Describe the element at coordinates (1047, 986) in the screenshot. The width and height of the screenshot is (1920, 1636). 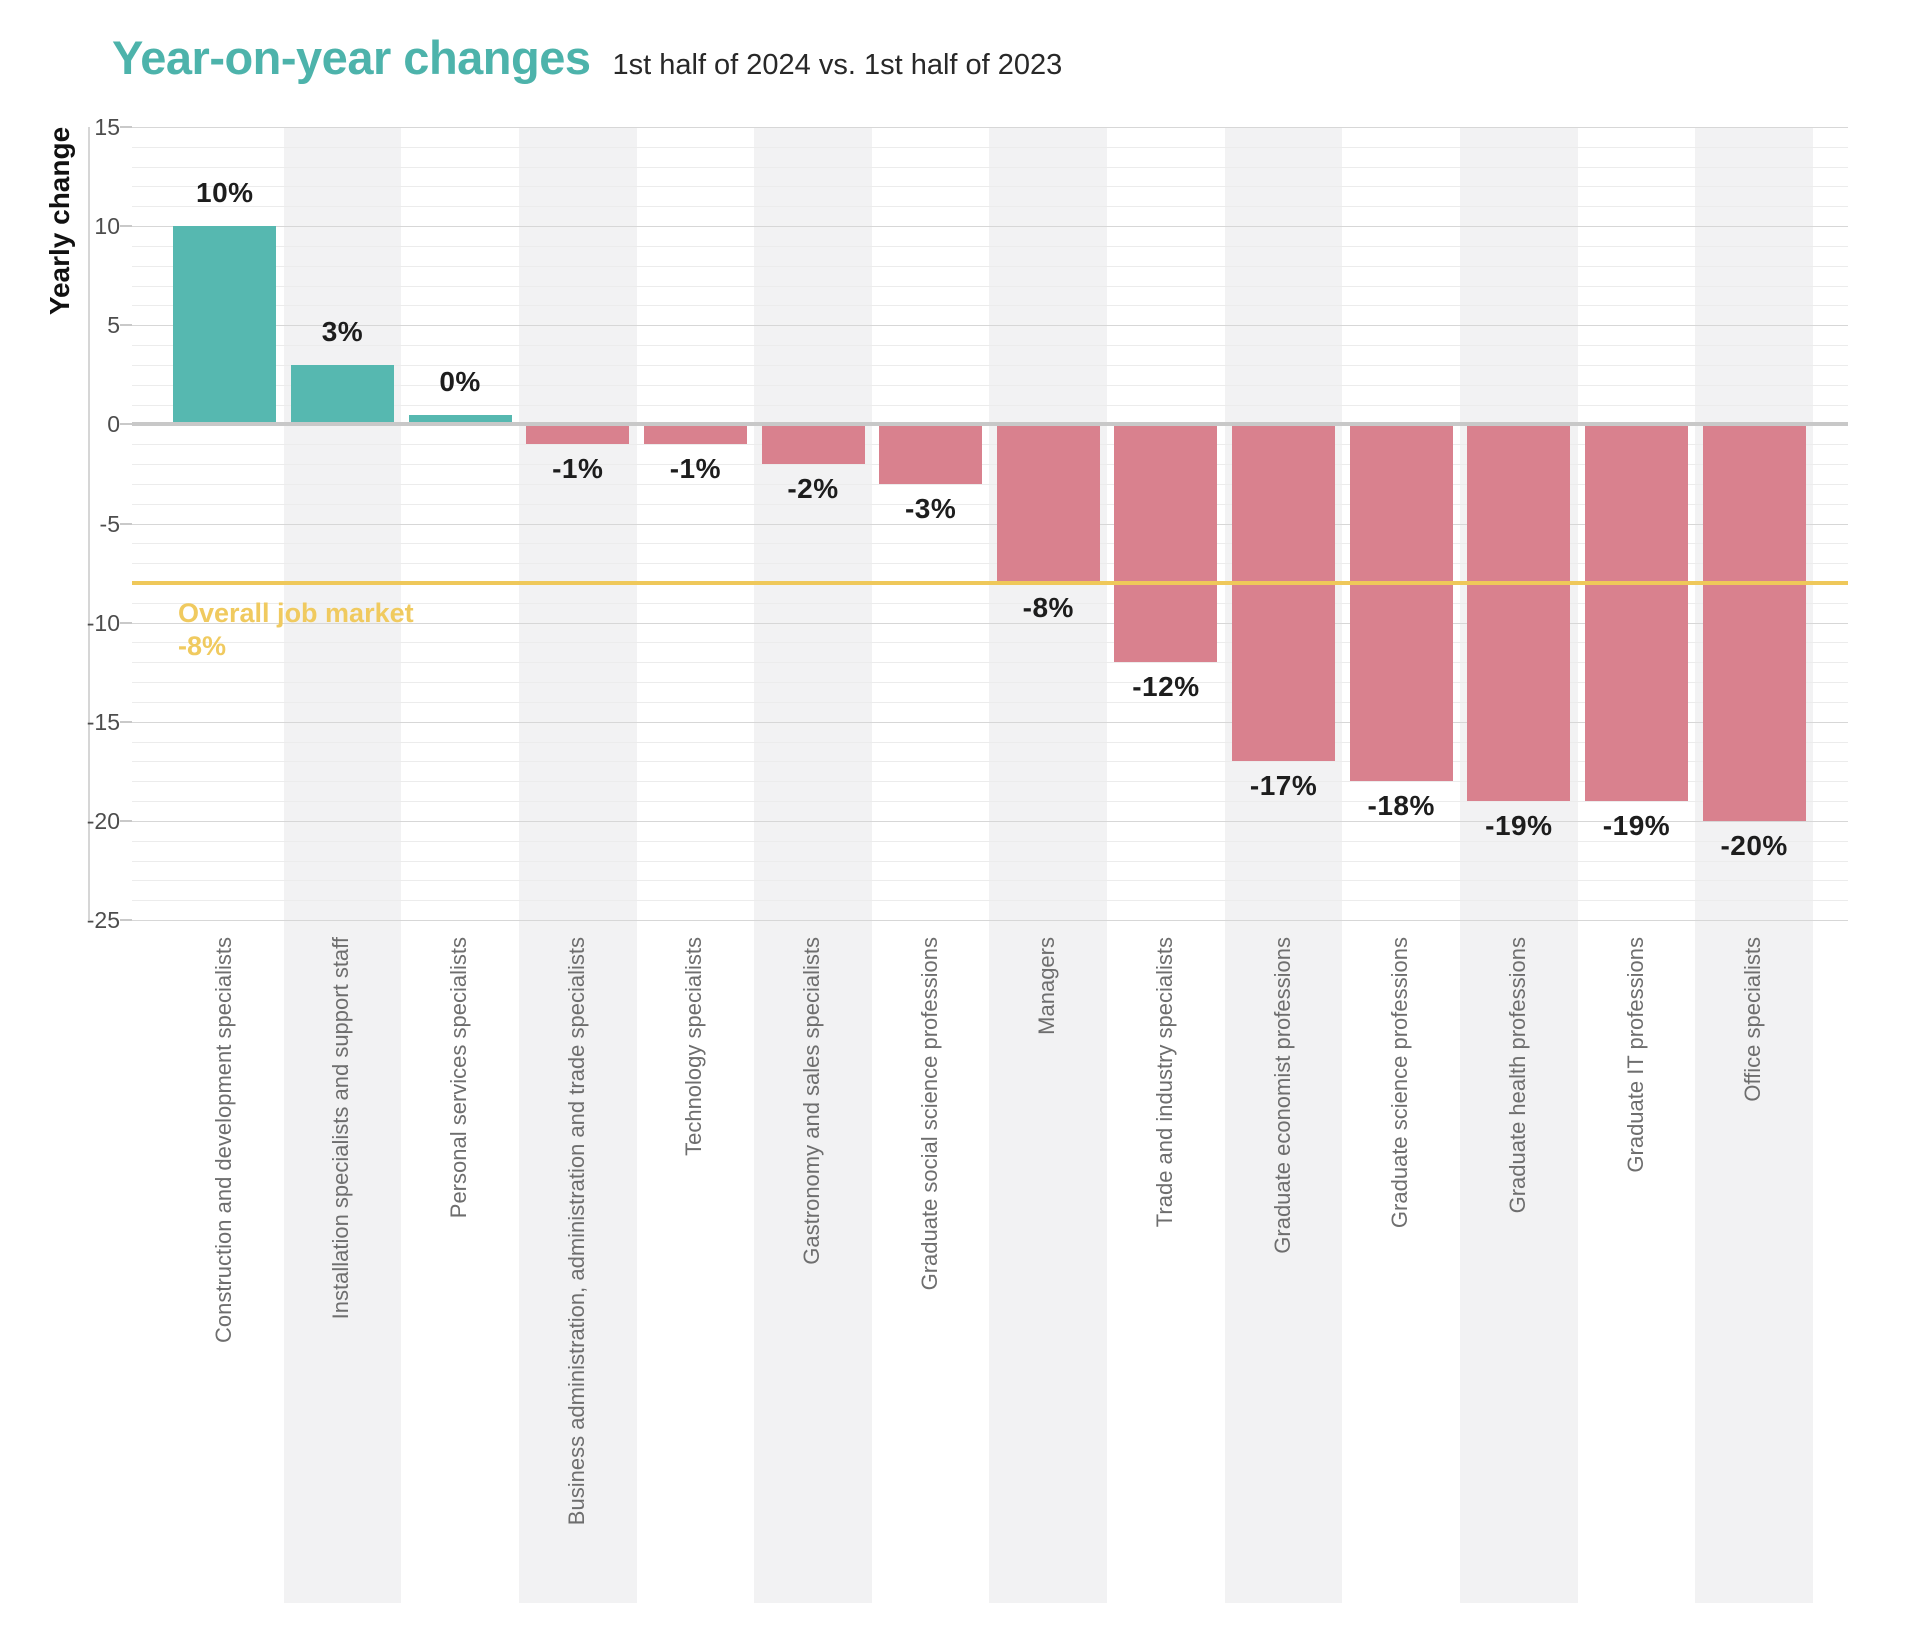
I see `x-category-label: Managers` at that location.